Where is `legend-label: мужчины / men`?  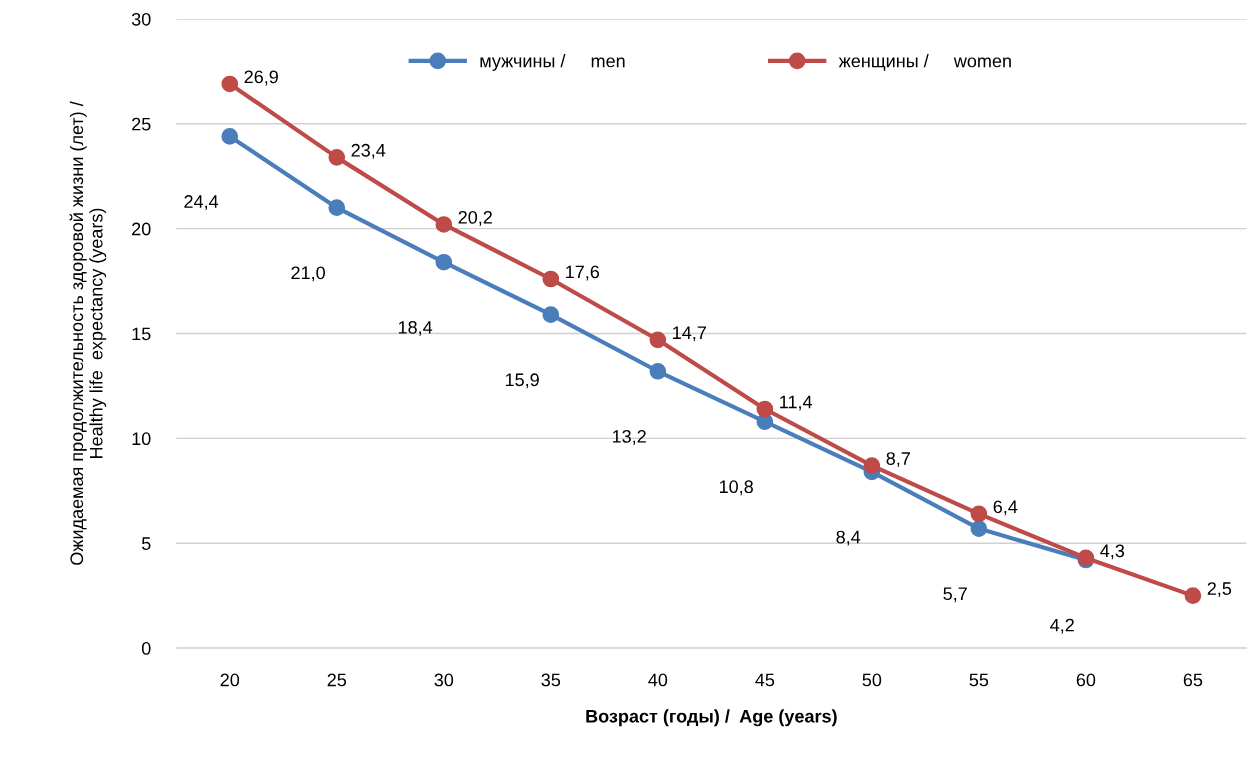
legend-label: мужчины / men is located at coordinates (552, 62).